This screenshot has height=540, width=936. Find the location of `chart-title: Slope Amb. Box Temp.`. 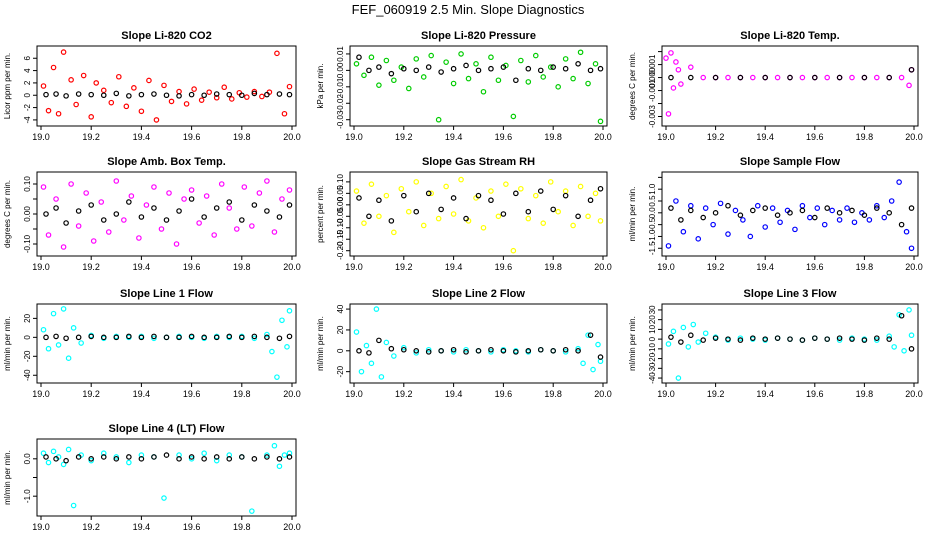

chart-title: Slope Amb. Box Temp. is located at coordinates (166, 162).